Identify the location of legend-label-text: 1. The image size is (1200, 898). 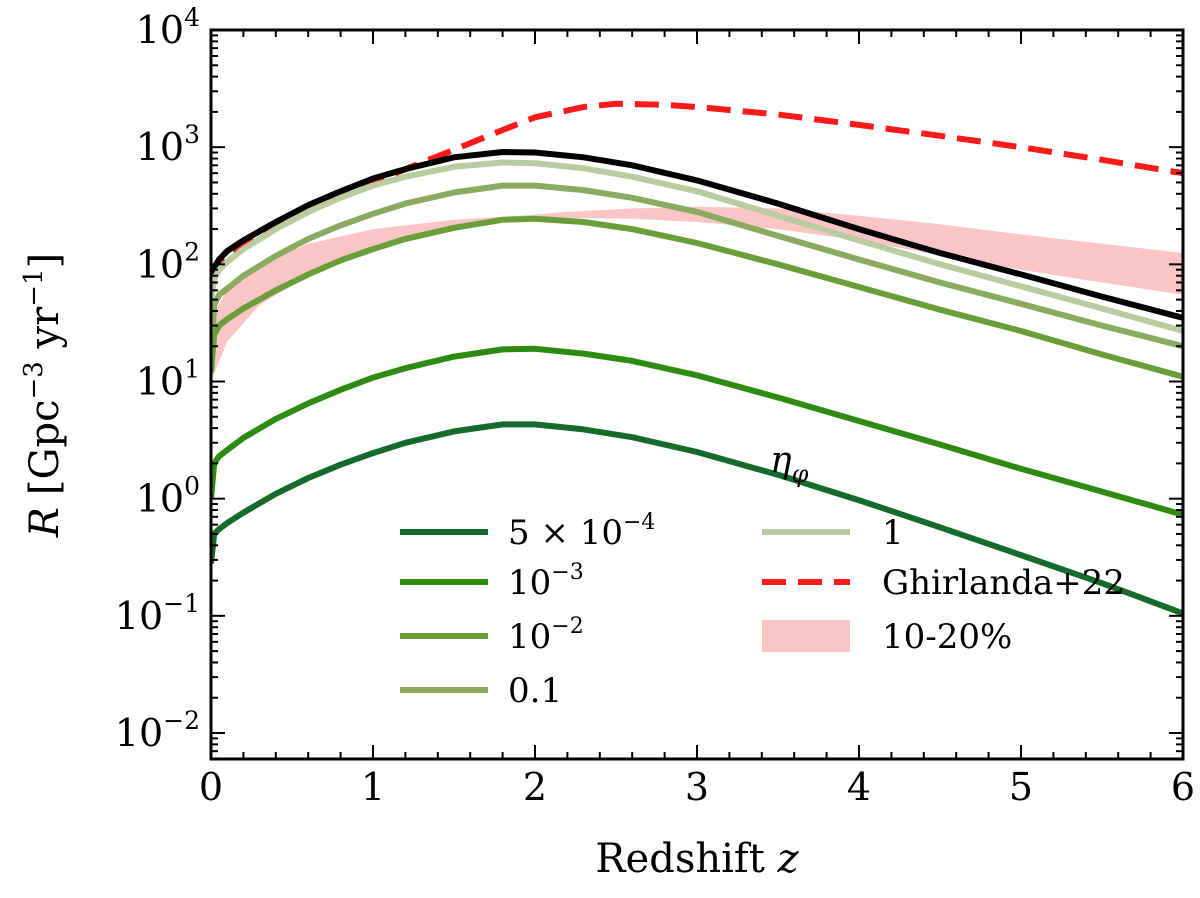
(893, 533).